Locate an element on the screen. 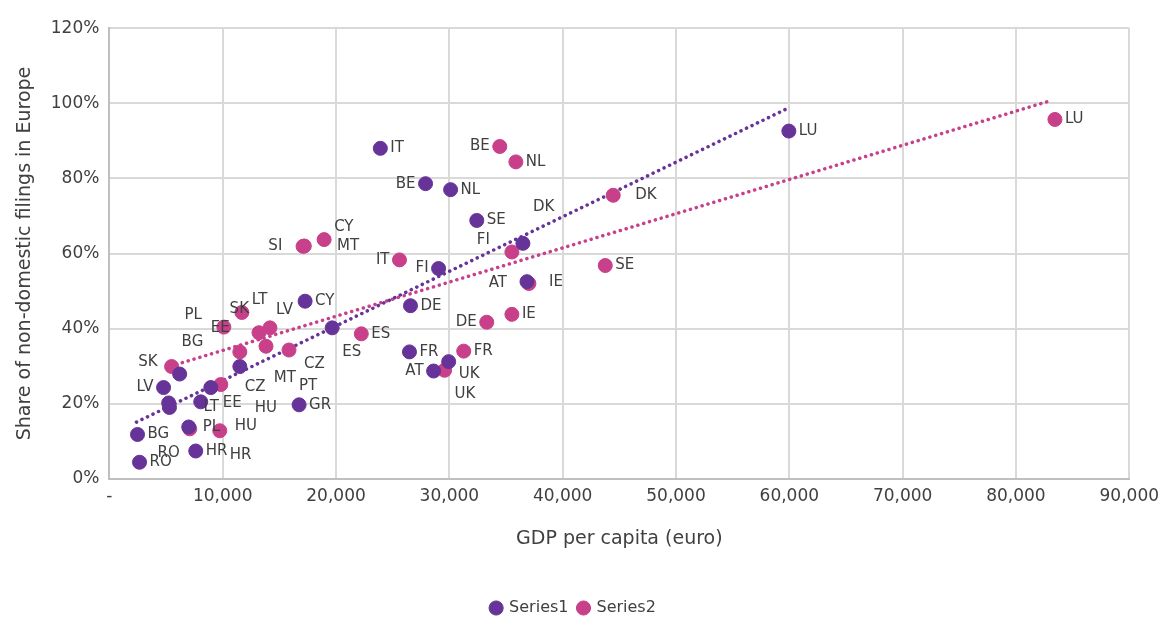 The height and width of the screenshot is (636, 1175). annotation: EE is located at coordinates (232, 401).